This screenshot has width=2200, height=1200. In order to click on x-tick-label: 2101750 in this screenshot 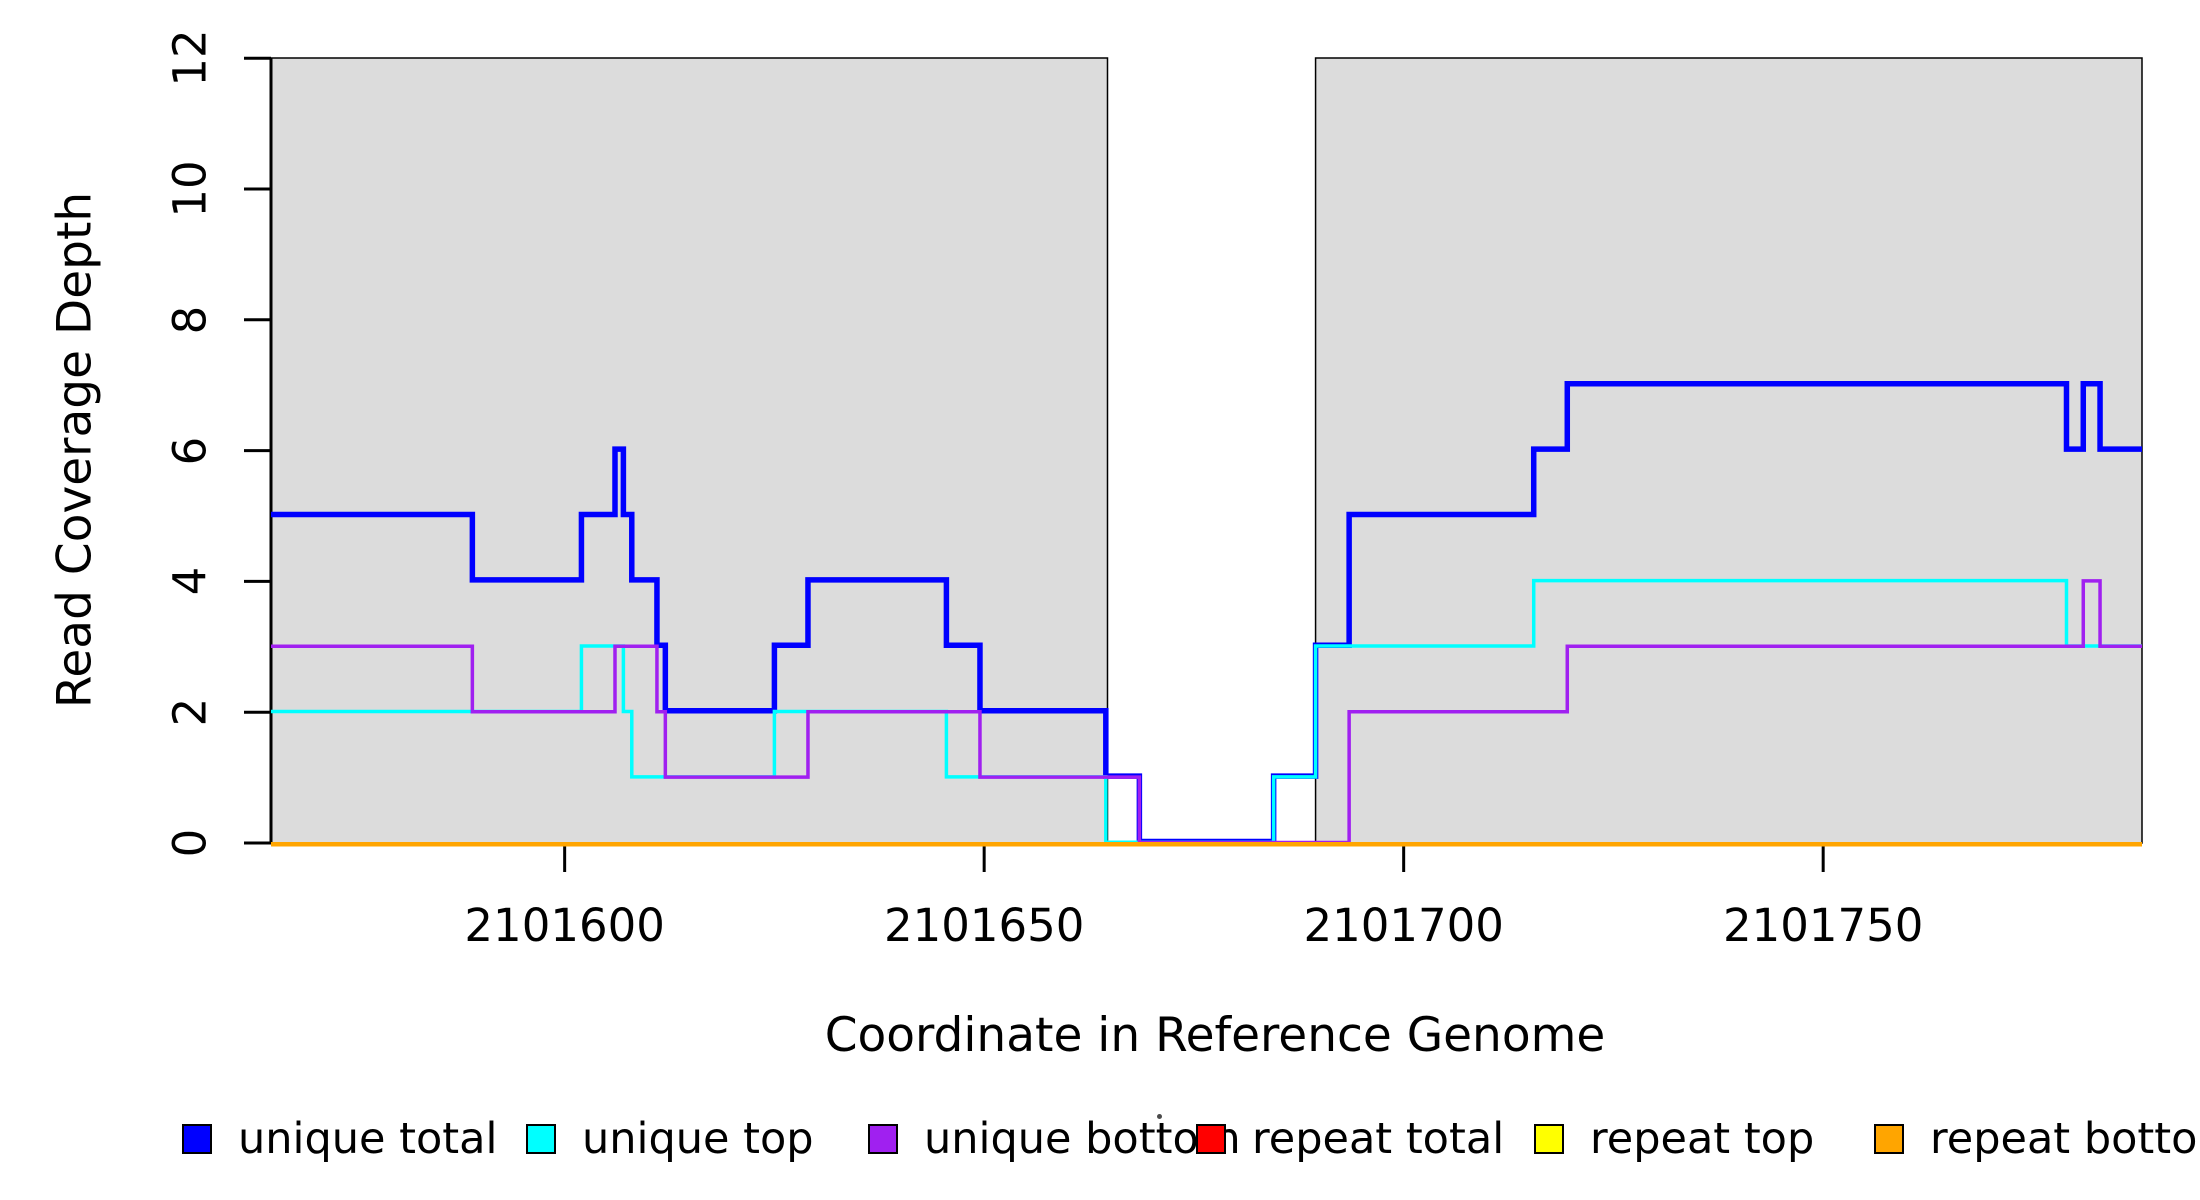, I will do `click(1823, 925)`.